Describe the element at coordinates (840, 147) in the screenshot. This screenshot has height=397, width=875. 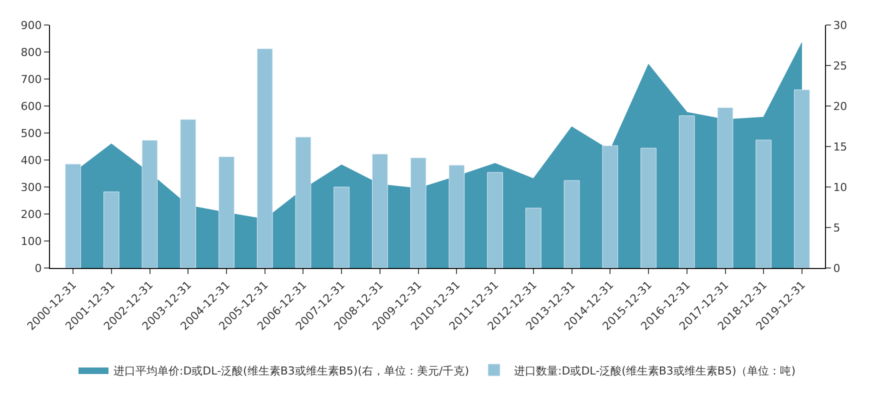
I see `y2-tick-label: 15` at that location.